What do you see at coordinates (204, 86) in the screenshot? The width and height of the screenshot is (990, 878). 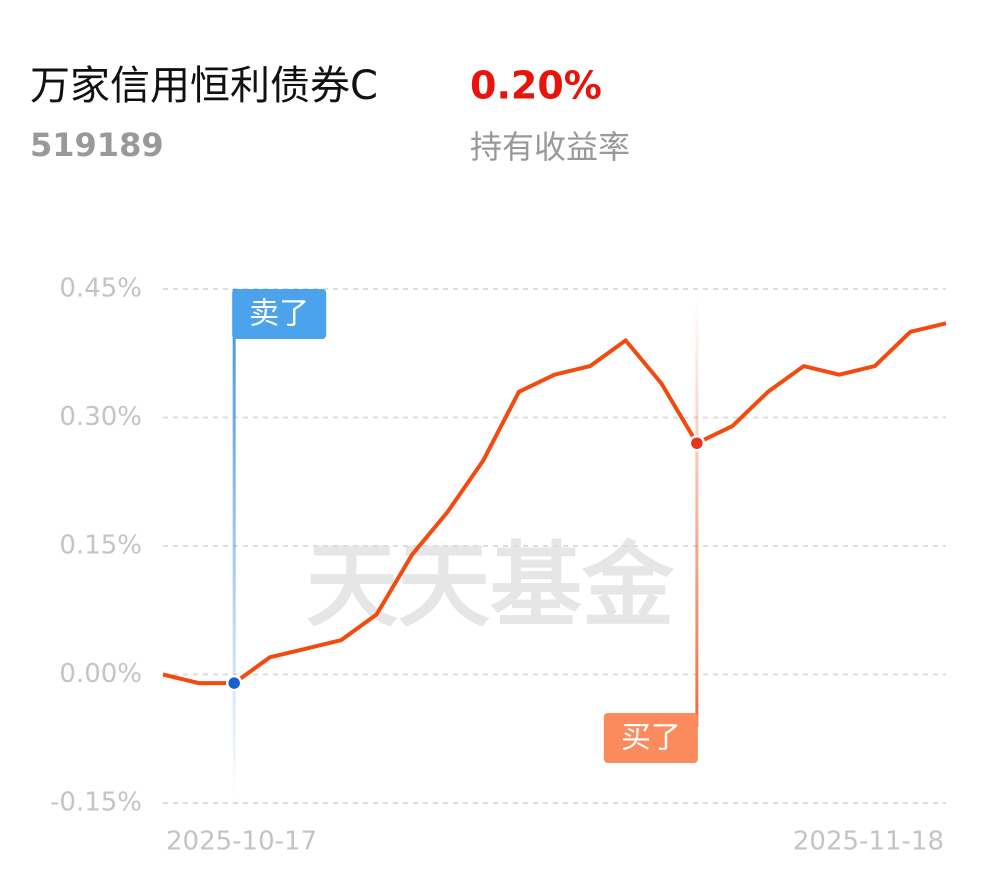 I see `fund-title: 万家信用恒利债券C` at bounding box center [204, 86].